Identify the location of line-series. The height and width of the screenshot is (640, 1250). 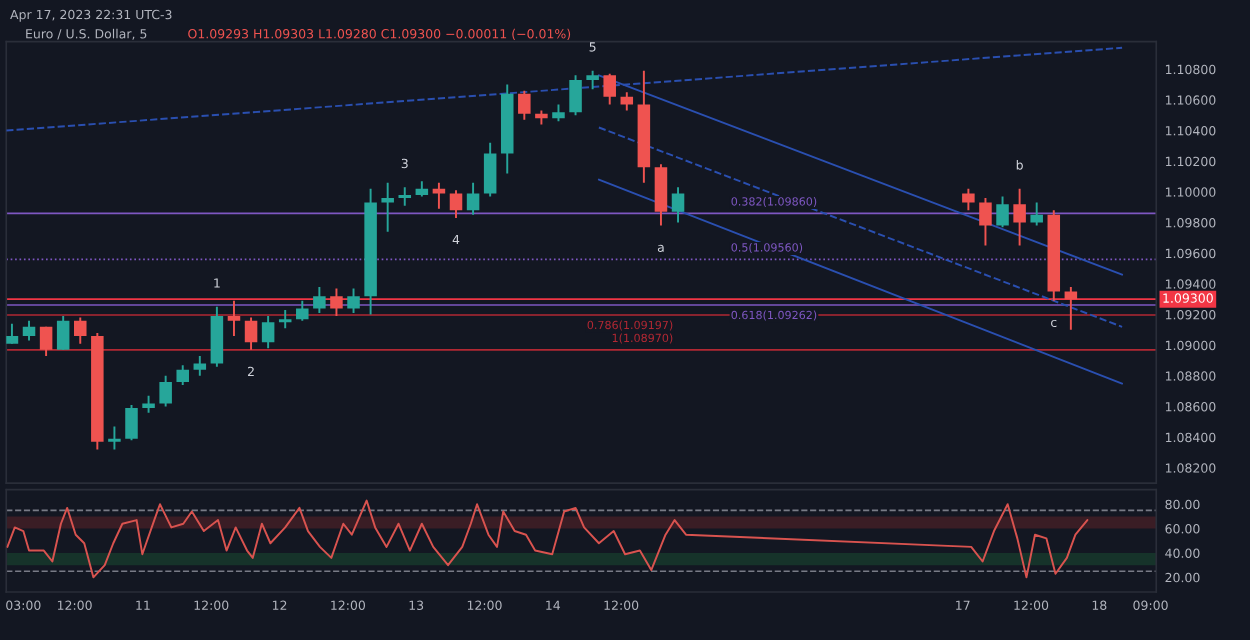
(547, 539).